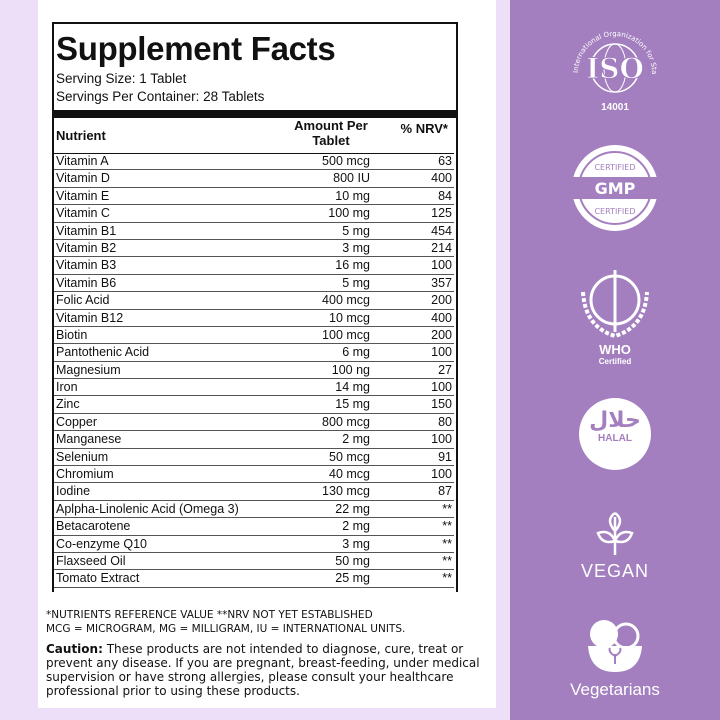 This screenshot has height=720, width=720. What do you see at coordinates (352, 387) in the screenshot?
I see `amount: 14 mg` at bounding box center [352, 387].